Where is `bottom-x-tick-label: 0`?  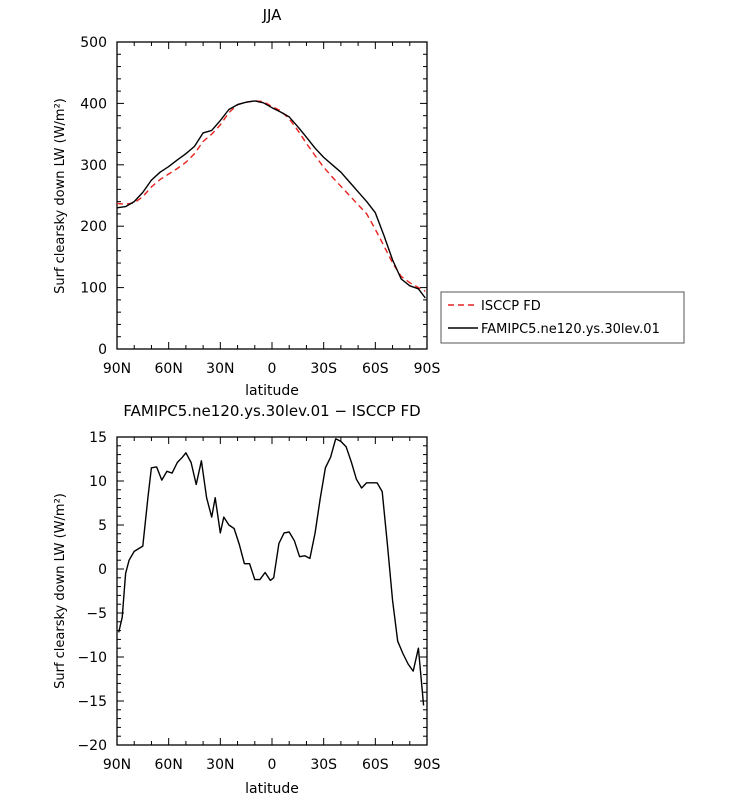 bottom-x-tick-label: 0 is located at coordinates (272, 765).